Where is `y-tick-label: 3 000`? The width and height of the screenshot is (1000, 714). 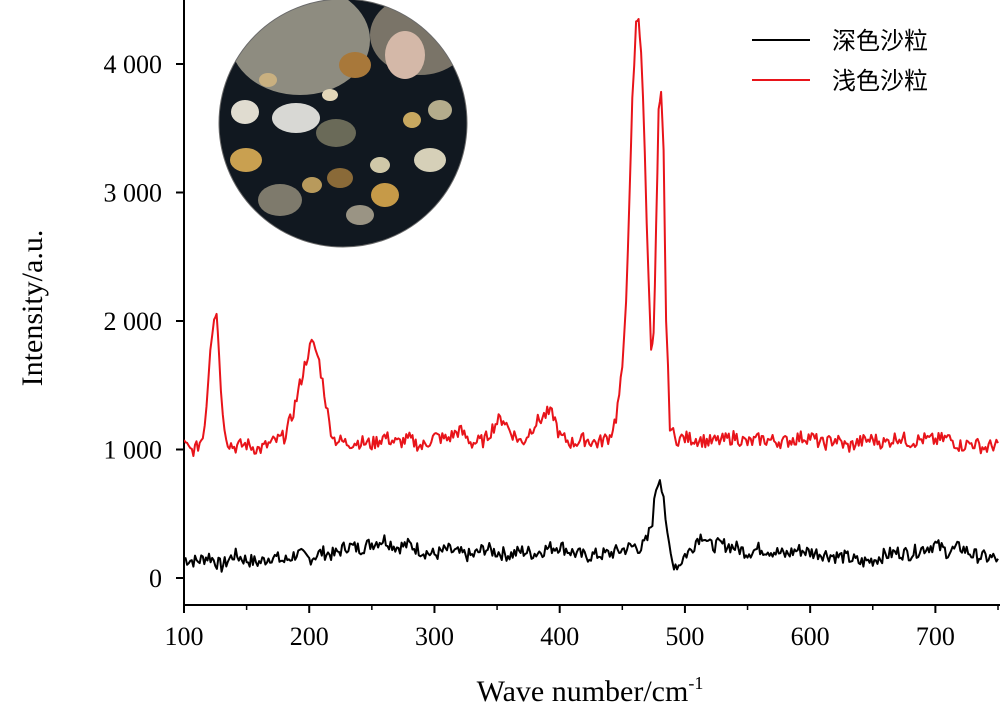
y-tick-label: 3 000 is located at coordinates (133, 193).